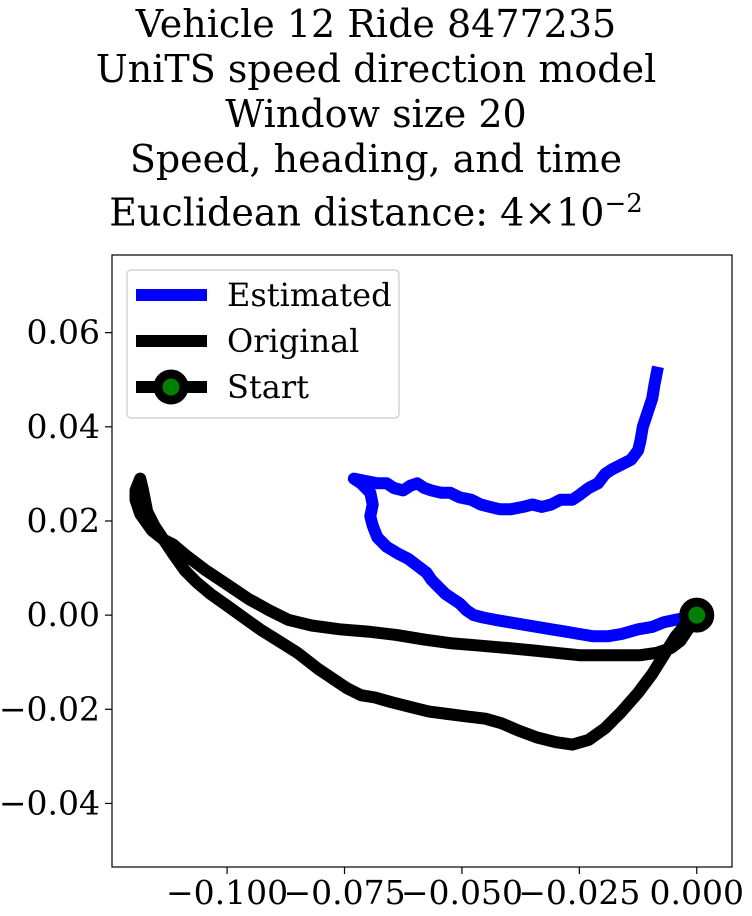 This screenshot has width=752, height=916. Describe the element at coordinates (63, 426) in the screenshot. I see `y-tick-label: 0.04` at that location.